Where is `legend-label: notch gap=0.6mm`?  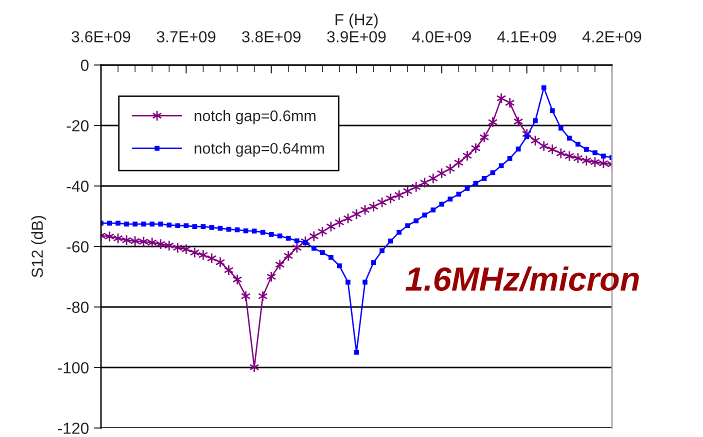 legend-label: notch gap=0.6mm is located at coordinates (255, 117).